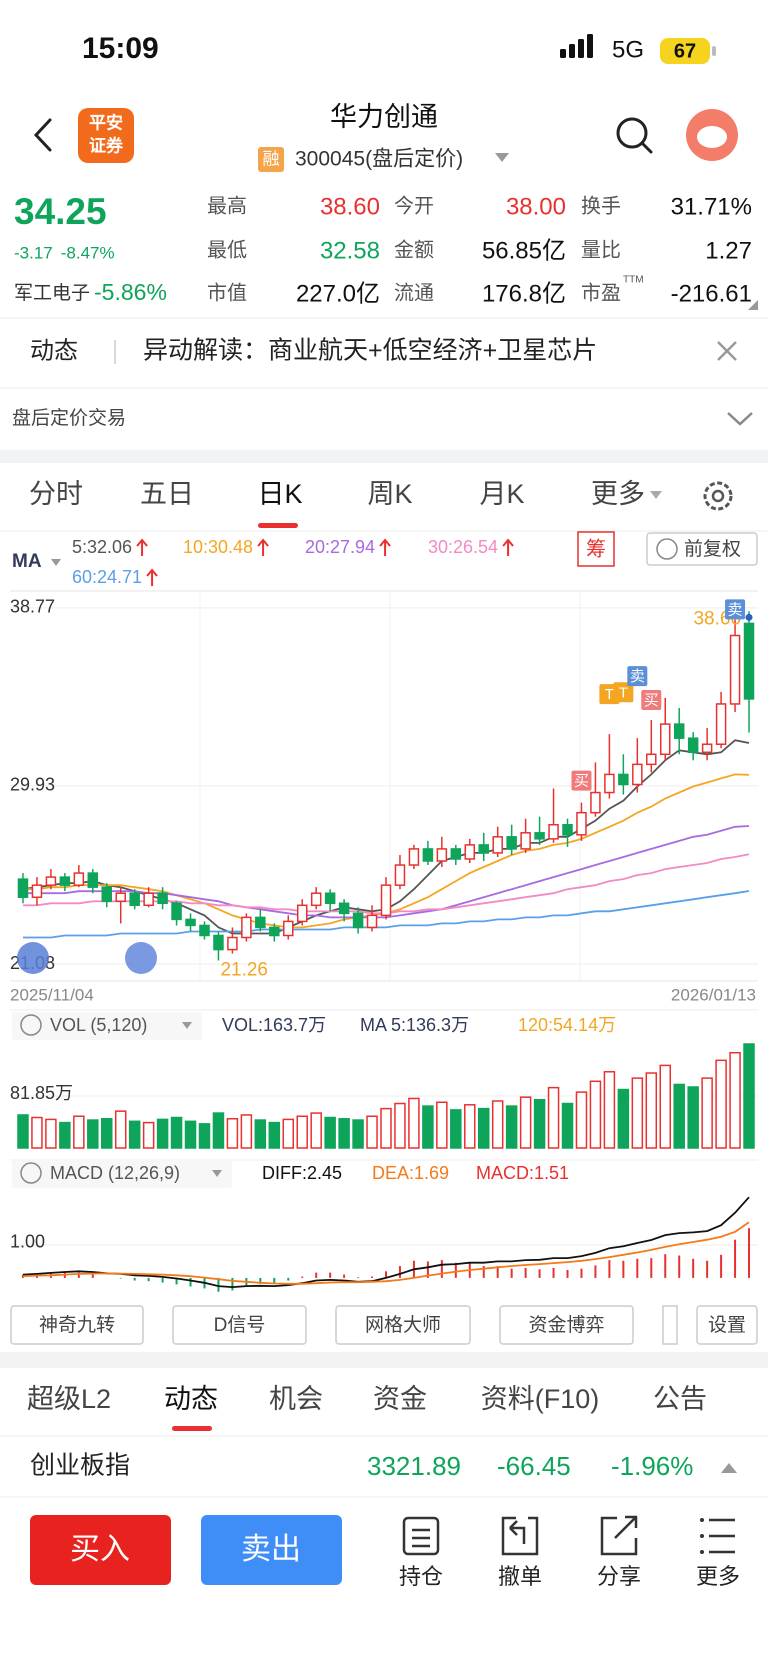 This screenshot has width=768, height=1663. Describe the element at coordinates (56, 562) in the screenshot. I see `ma-dropdown` at that location.